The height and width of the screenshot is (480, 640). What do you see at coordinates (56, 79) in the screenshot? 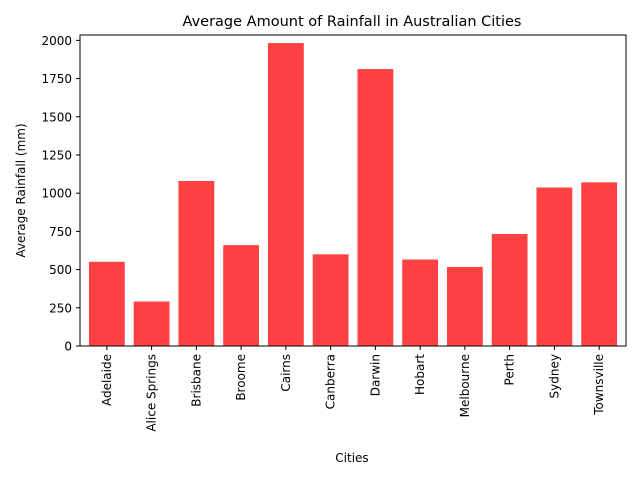
I see `y-tick-label: 1750` at bounding box center [56, 79].